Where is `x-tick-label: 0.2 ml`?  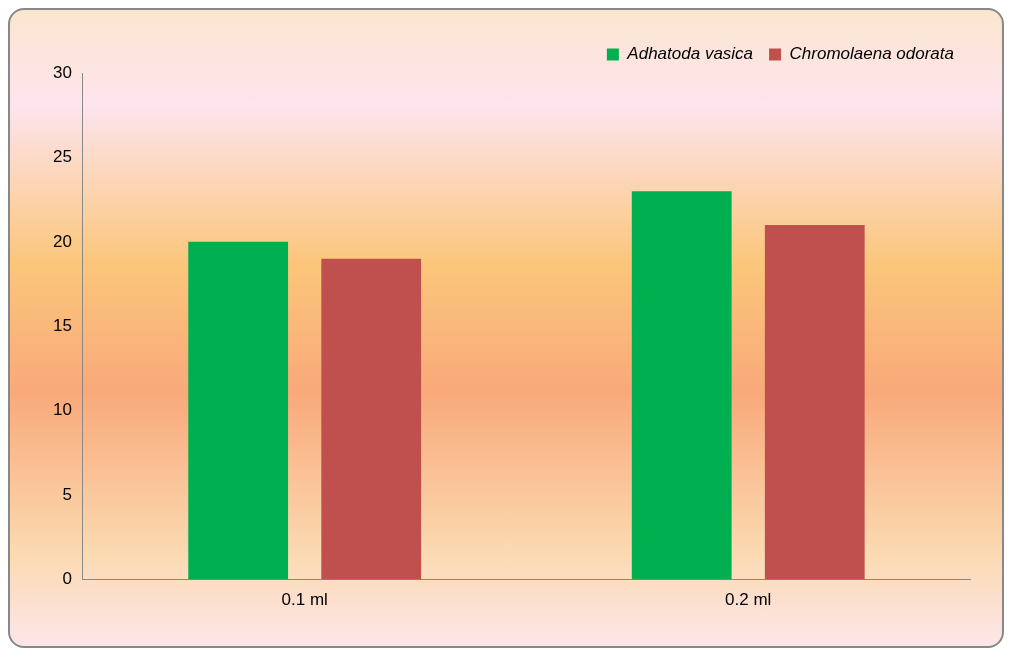
x-tick-label: 0.2 ml is located at coordinates (748, 600).